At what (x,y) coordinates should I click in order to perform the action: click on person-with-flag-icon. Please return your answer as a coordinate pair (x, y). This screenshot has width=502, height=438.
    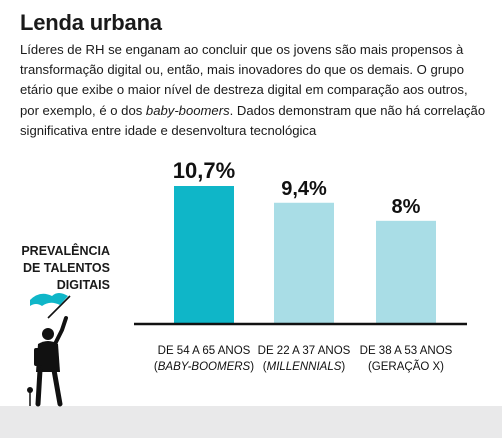
    Looking at the image, I should click on (49, 350).